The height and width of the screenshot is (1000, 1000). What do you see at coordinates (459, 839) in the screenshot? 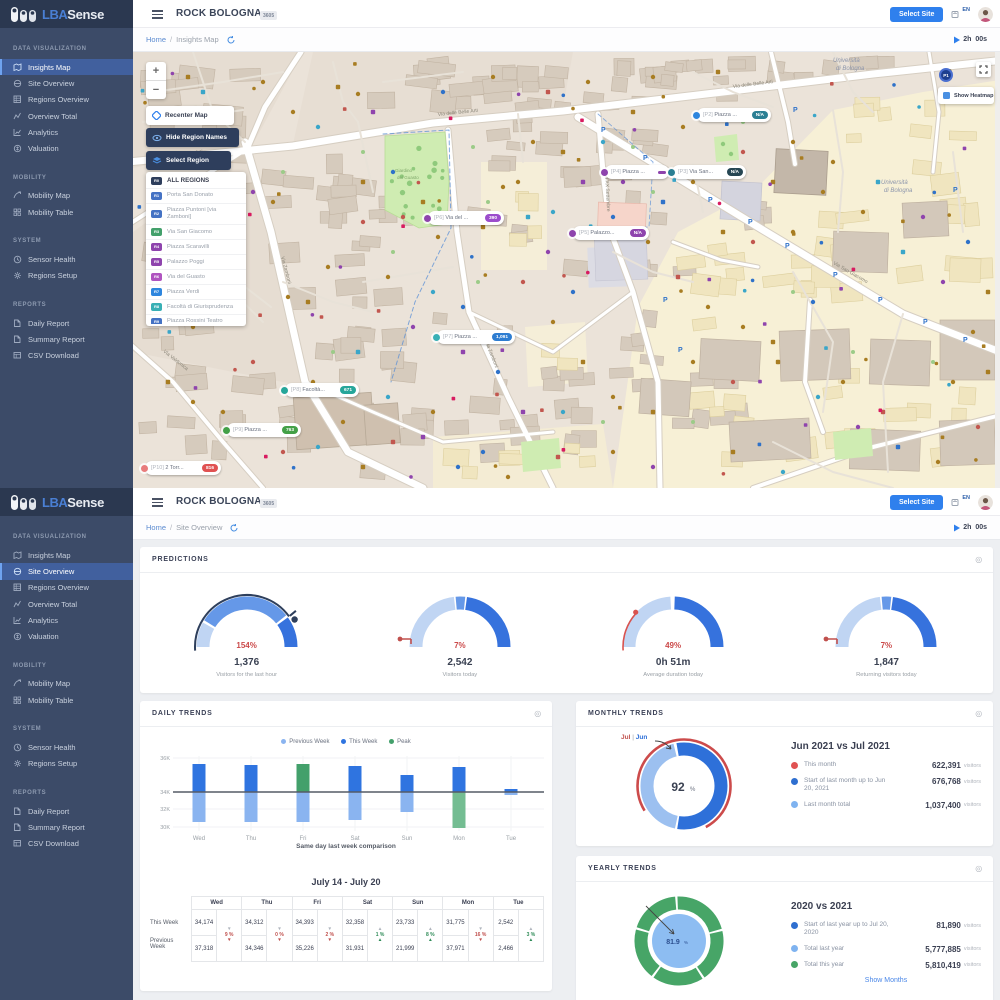
I see `svg-text: Mon` at bounding box center [459, 839].